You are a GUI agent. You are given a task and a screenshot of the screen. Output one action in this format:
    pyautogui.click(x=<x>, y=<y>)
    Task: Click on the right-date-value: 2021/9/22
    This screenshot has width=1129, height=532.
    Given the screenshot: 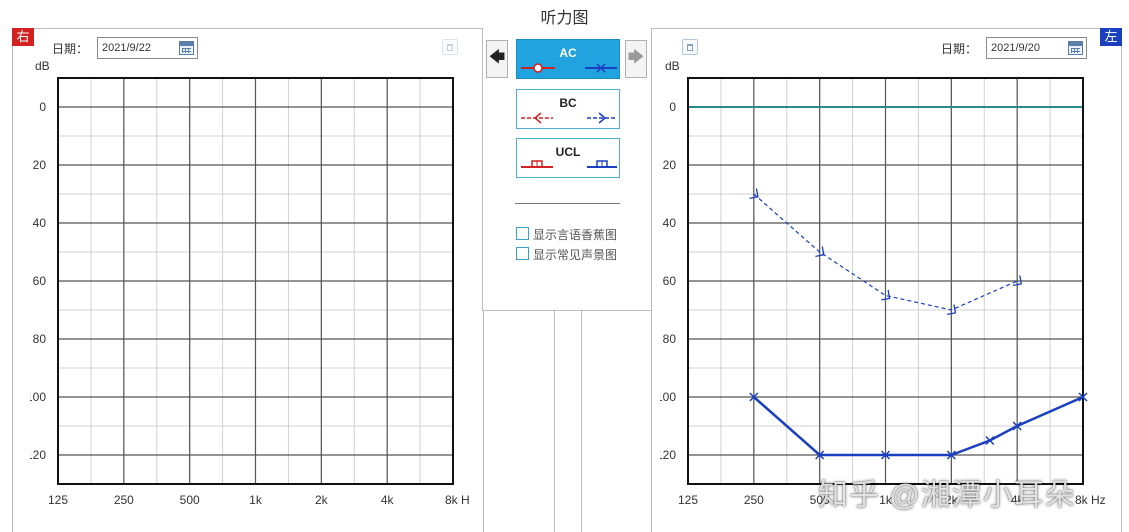 What is the action you would take?
    pyautogui.click(x=126, y=48)
    